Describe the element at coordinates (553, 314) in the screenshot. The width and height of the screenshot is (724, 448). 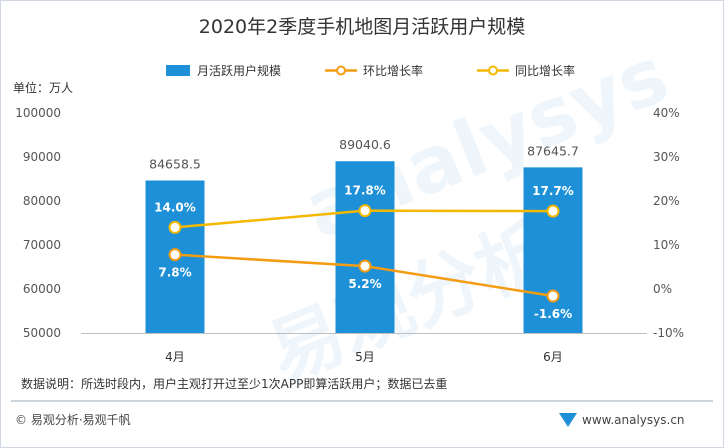
I see `line-value-label: -1.6%` at that location.